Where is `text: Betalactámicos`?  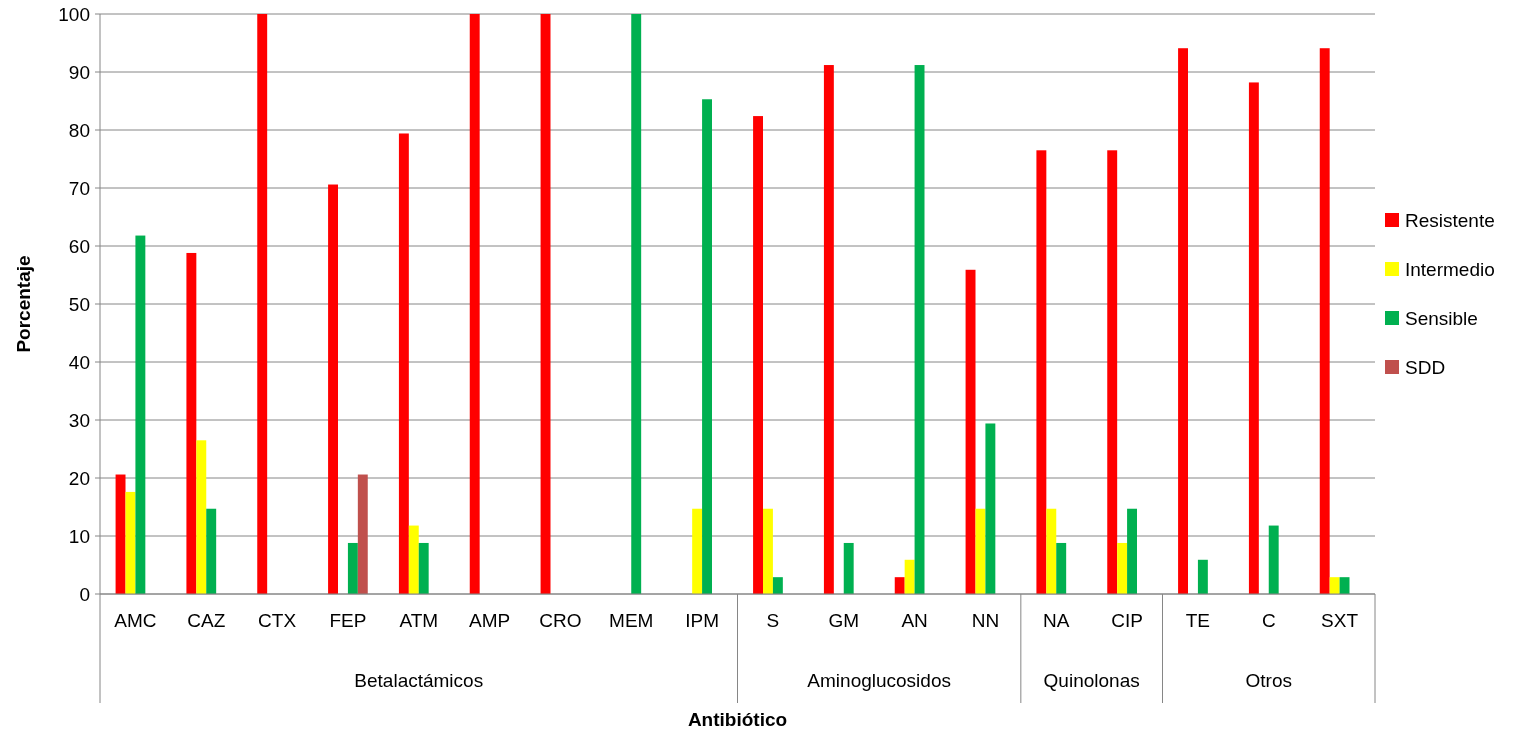 text: Betalactámicos is located at coordinates (419, 680).